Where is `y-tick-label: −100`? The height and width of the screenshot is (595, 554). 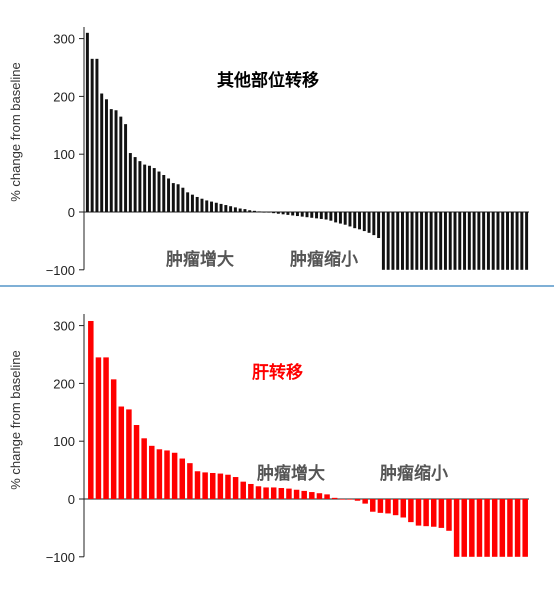 y-tick-label: −100 is located at coordinates (60, 557).